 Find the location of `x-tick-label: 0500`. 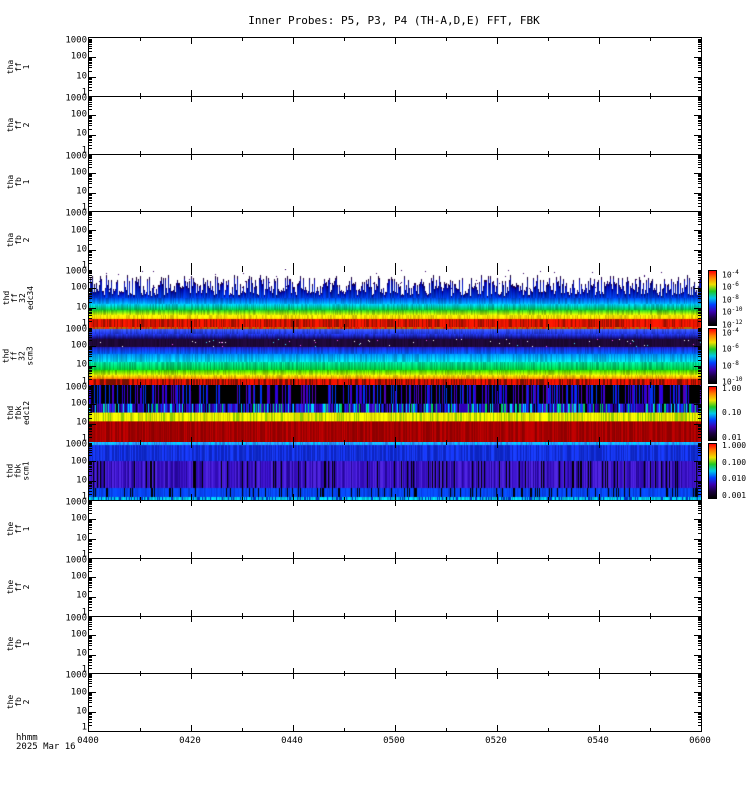

x-tick-label: 0500 is located at coordinates (394, 741).